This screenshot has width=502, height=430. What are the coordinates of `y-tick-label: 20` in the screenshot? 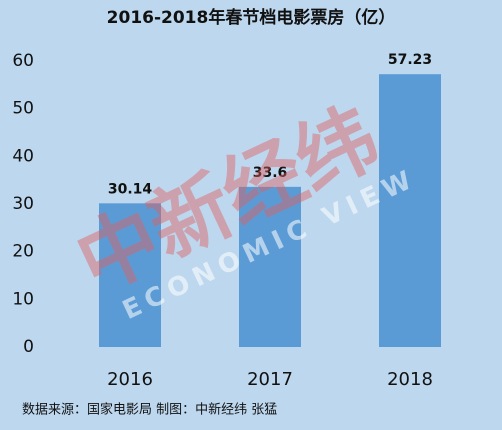 It's located at (23, 252).